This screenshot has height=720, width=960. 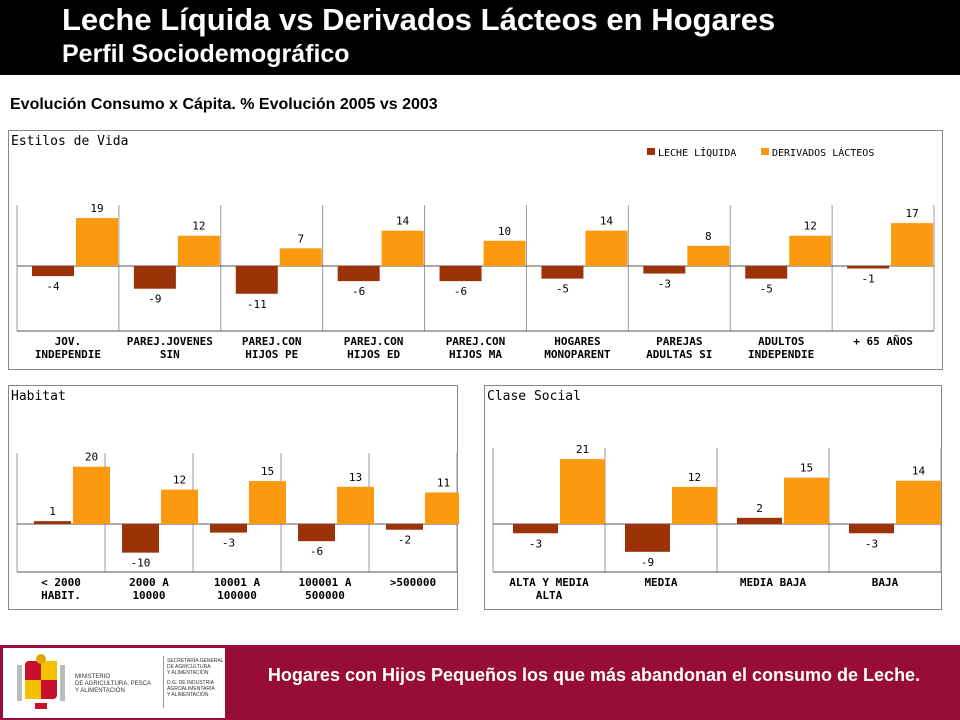 I want to click on category-tick-label: 2000 A, so click(x=149, y=582).